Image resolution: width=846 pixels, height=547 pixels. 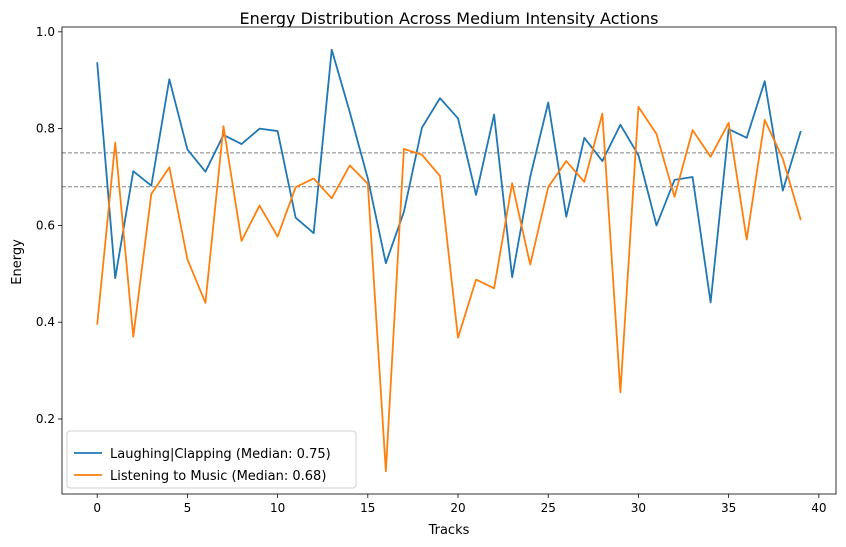 I want to click on y-axis-label: Energy, so click(x=17, y=262).